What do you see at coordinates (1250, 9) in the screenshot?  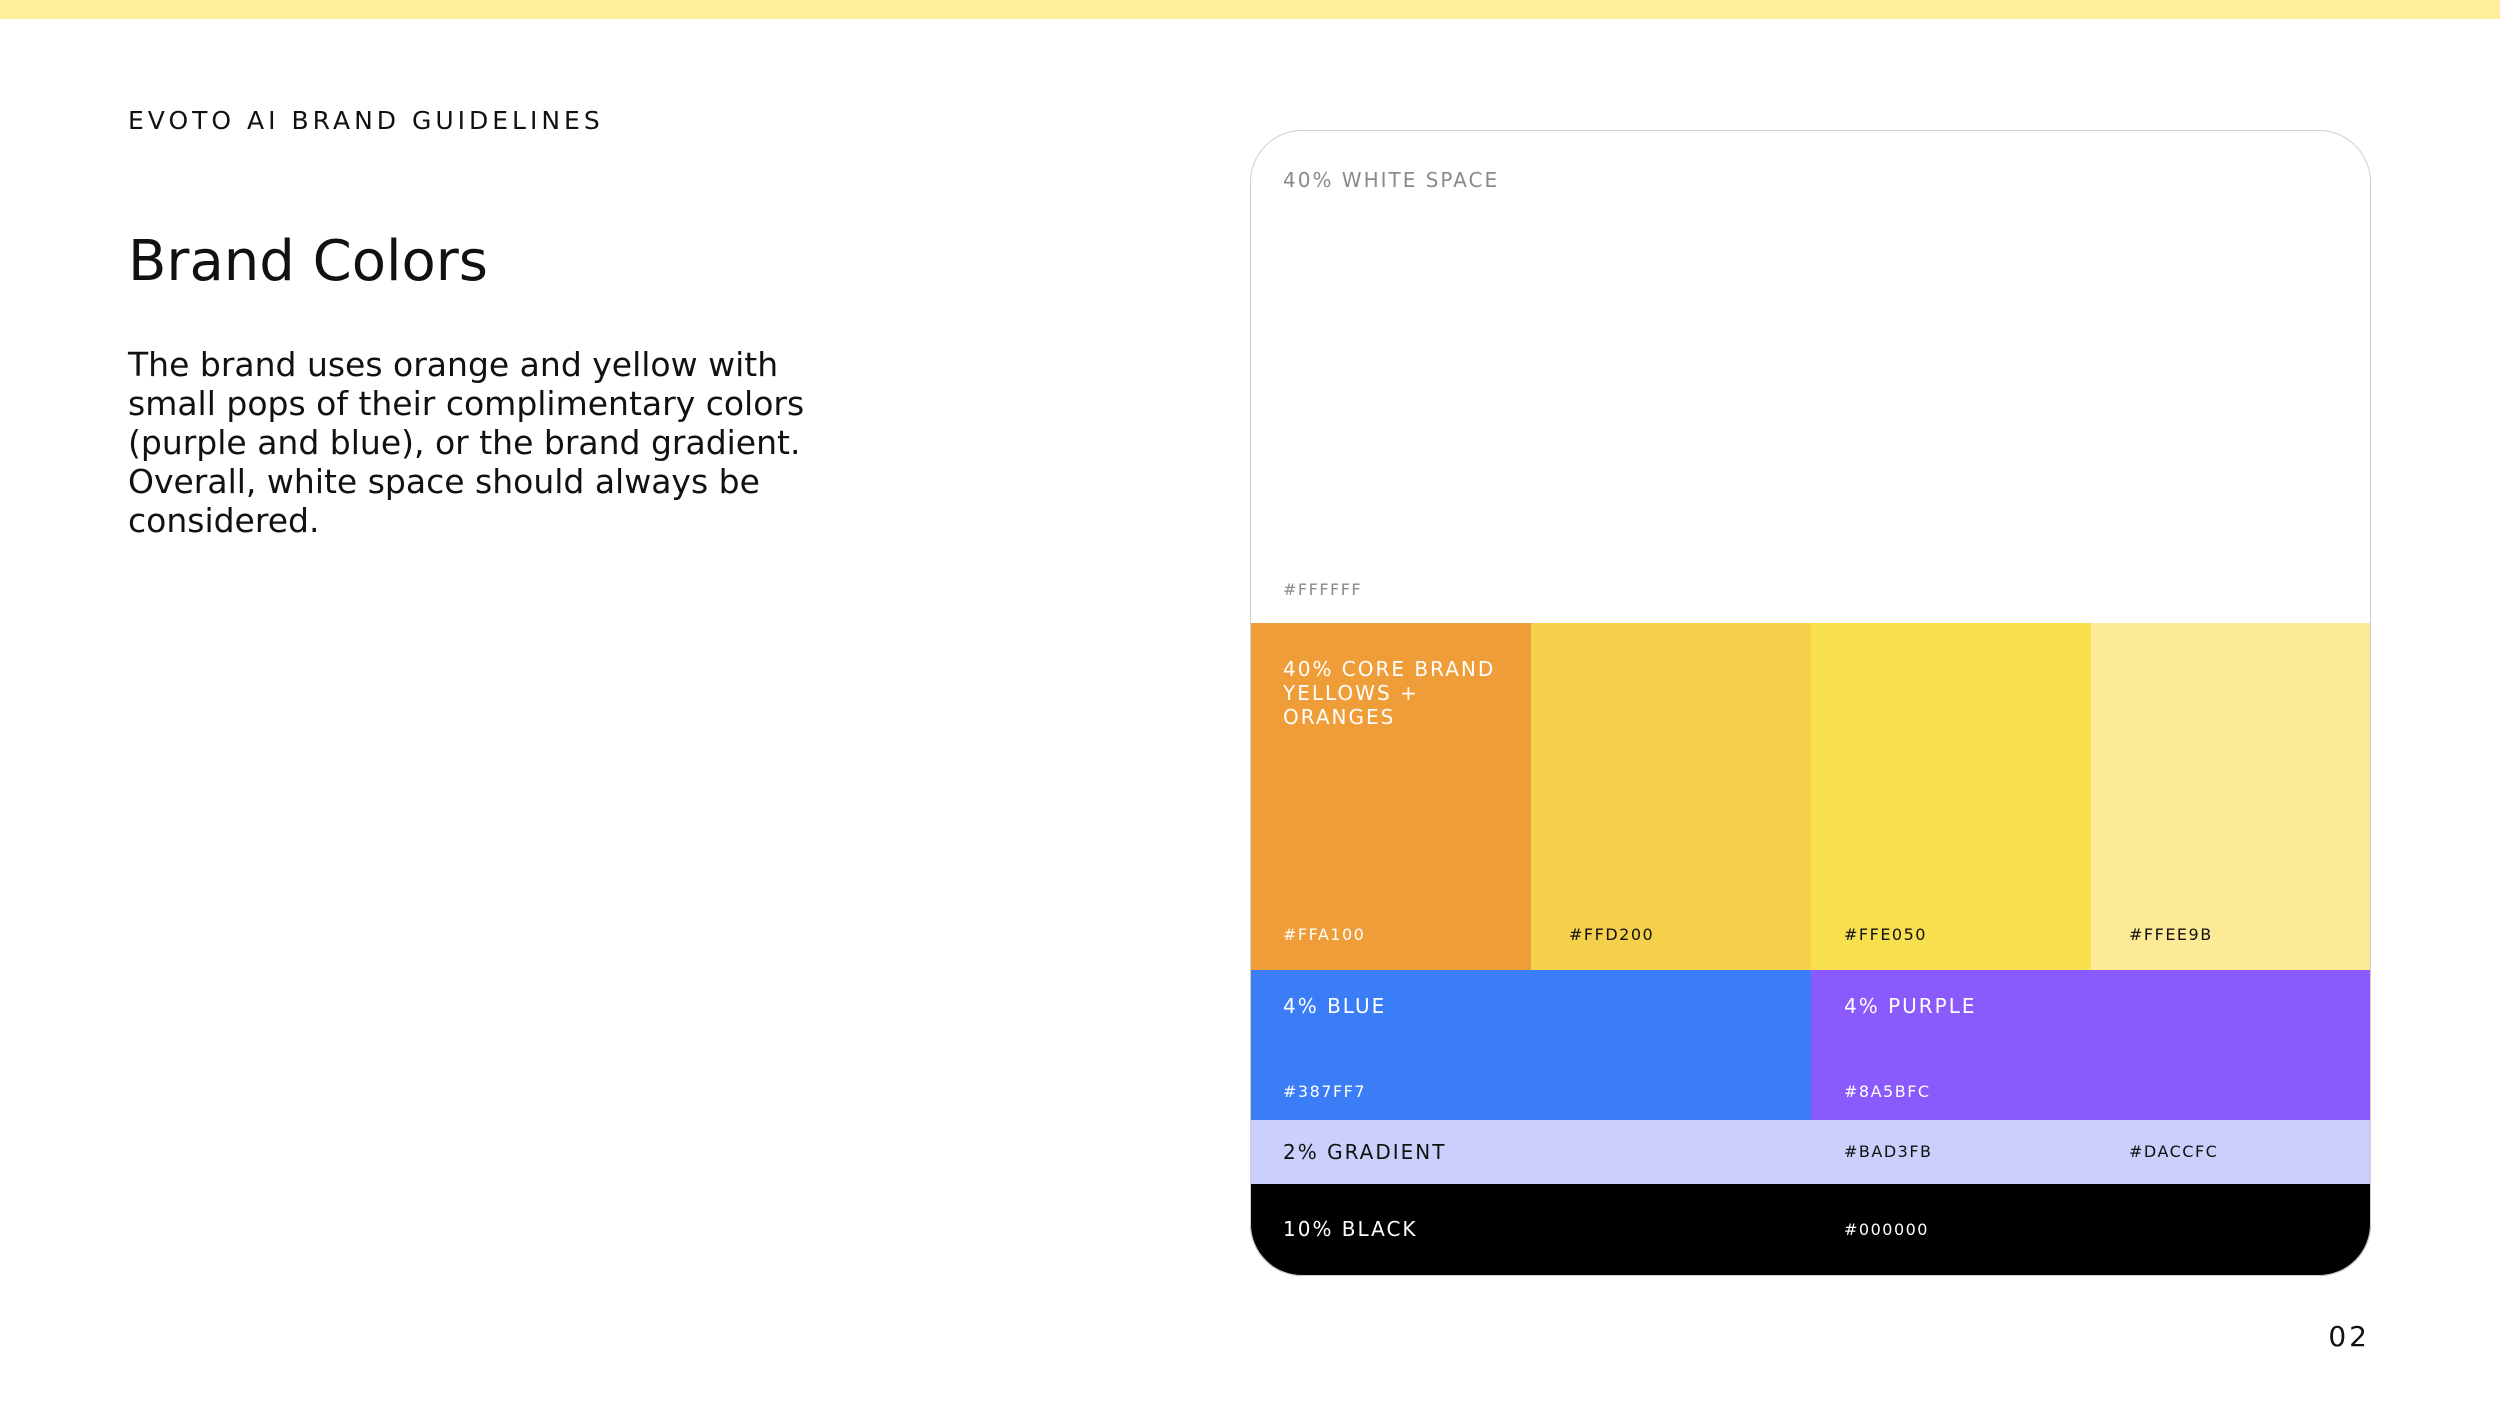 I see `top-accent-bar` at bounding box center [1250, 9].